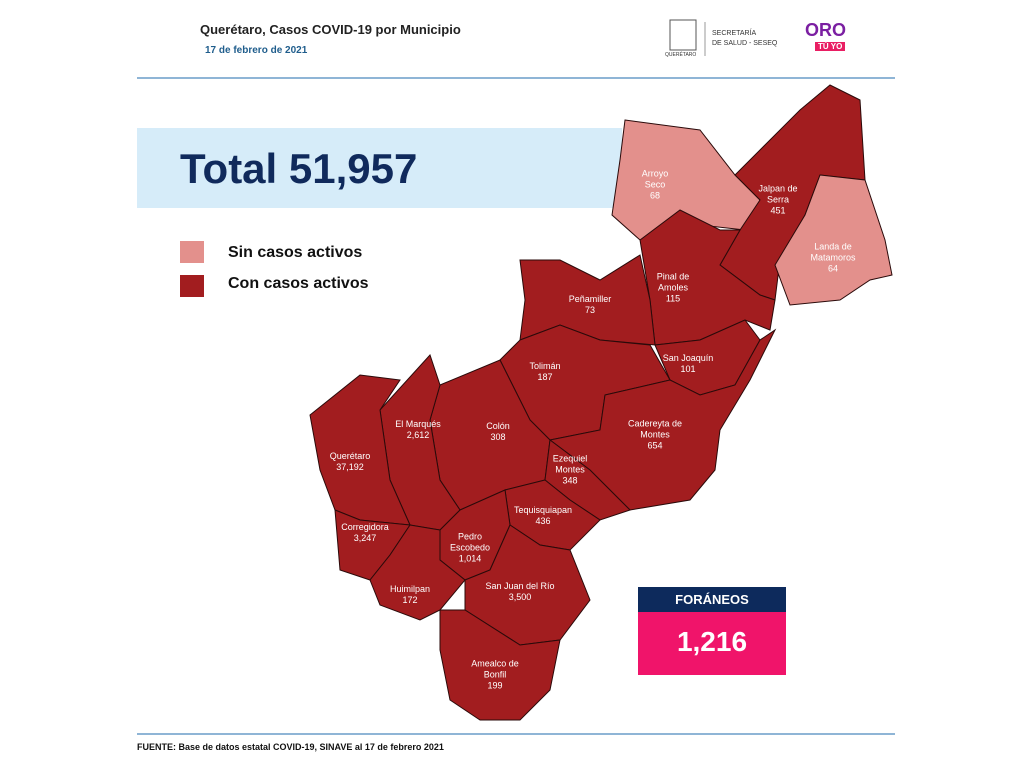 The image size is (1024, 776). What do you see at coordinates (589, 310) in the screenshot?
I see `municipality-cases: 73` at bounding box center [589, 310].